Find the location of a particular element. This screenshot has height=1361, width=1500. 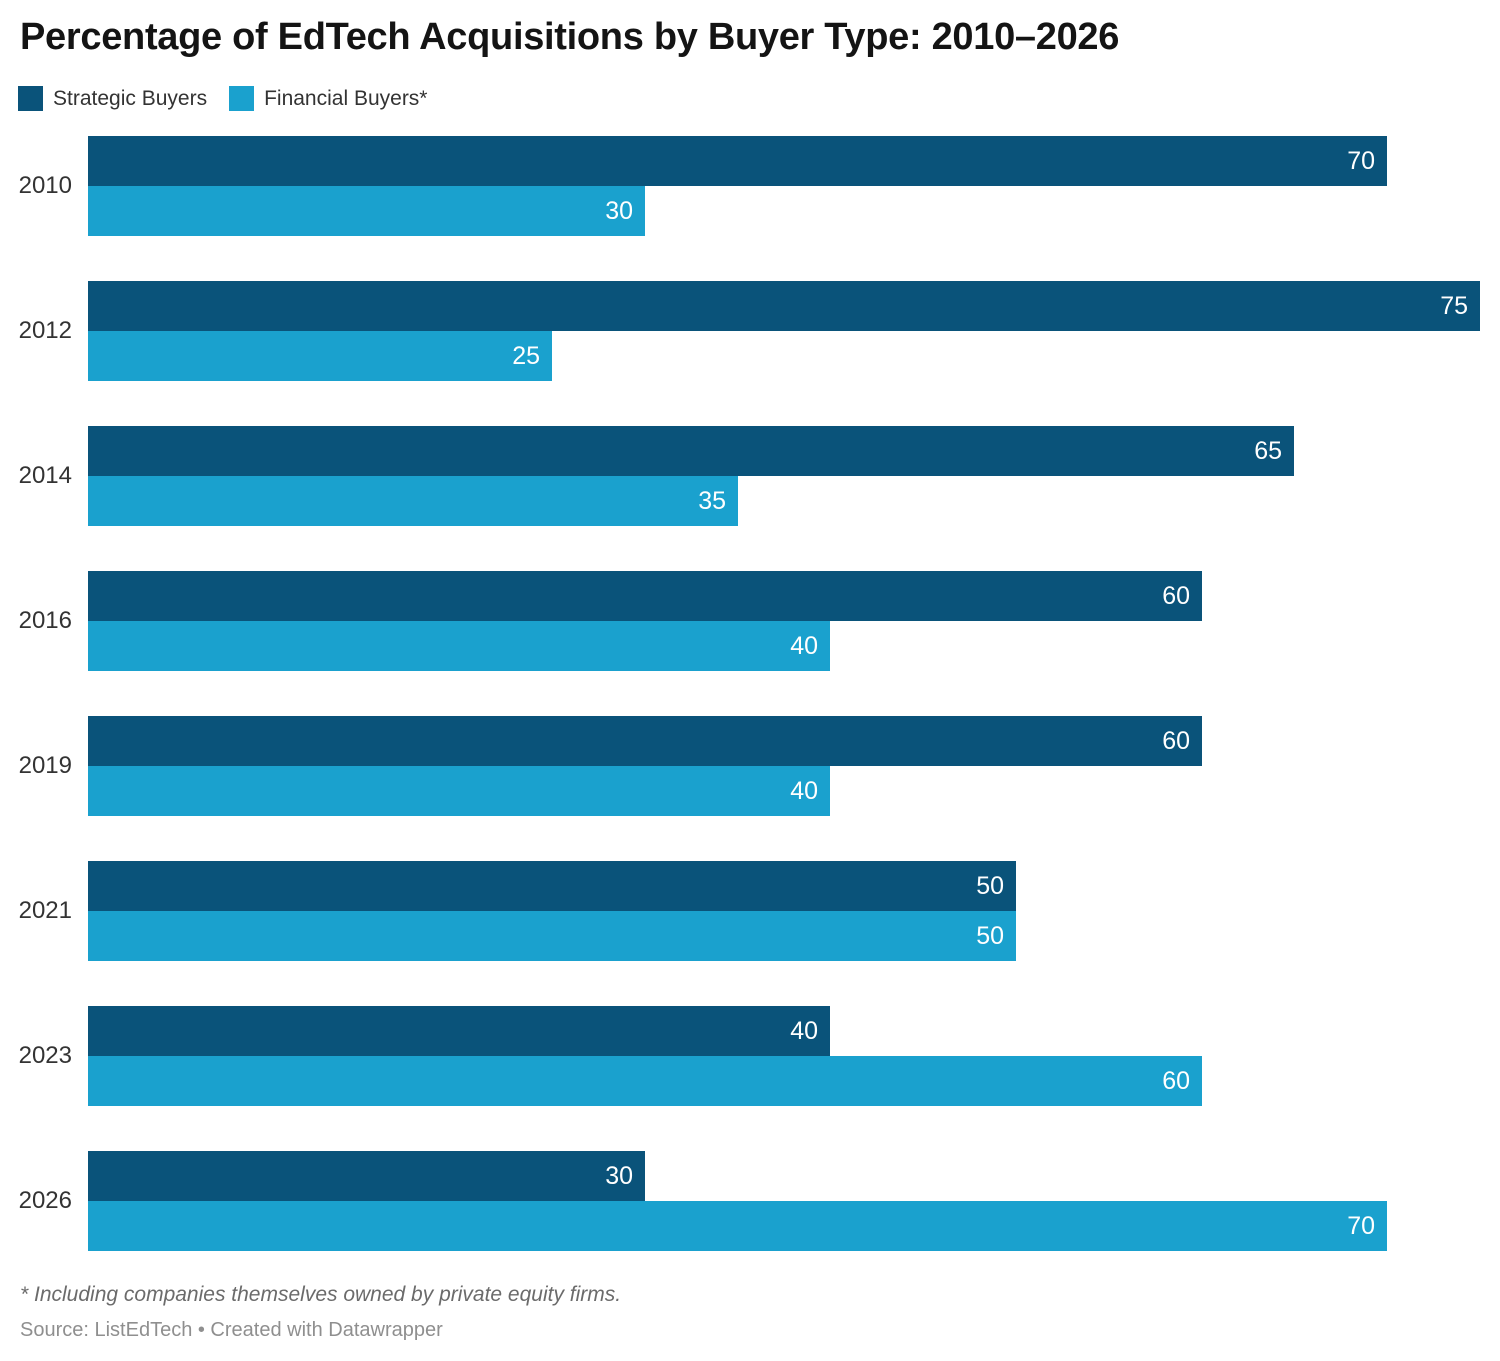

bar-row: 2026 30 70 is located at coordinates (750, 1201).